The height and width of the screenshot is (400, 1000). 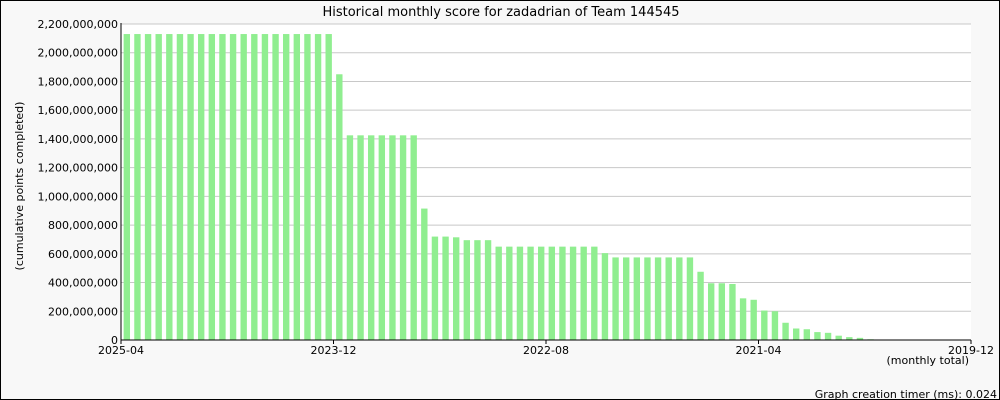 I want to click on y-tick-label: 1,400,000,000, so click(x=78, y=139).